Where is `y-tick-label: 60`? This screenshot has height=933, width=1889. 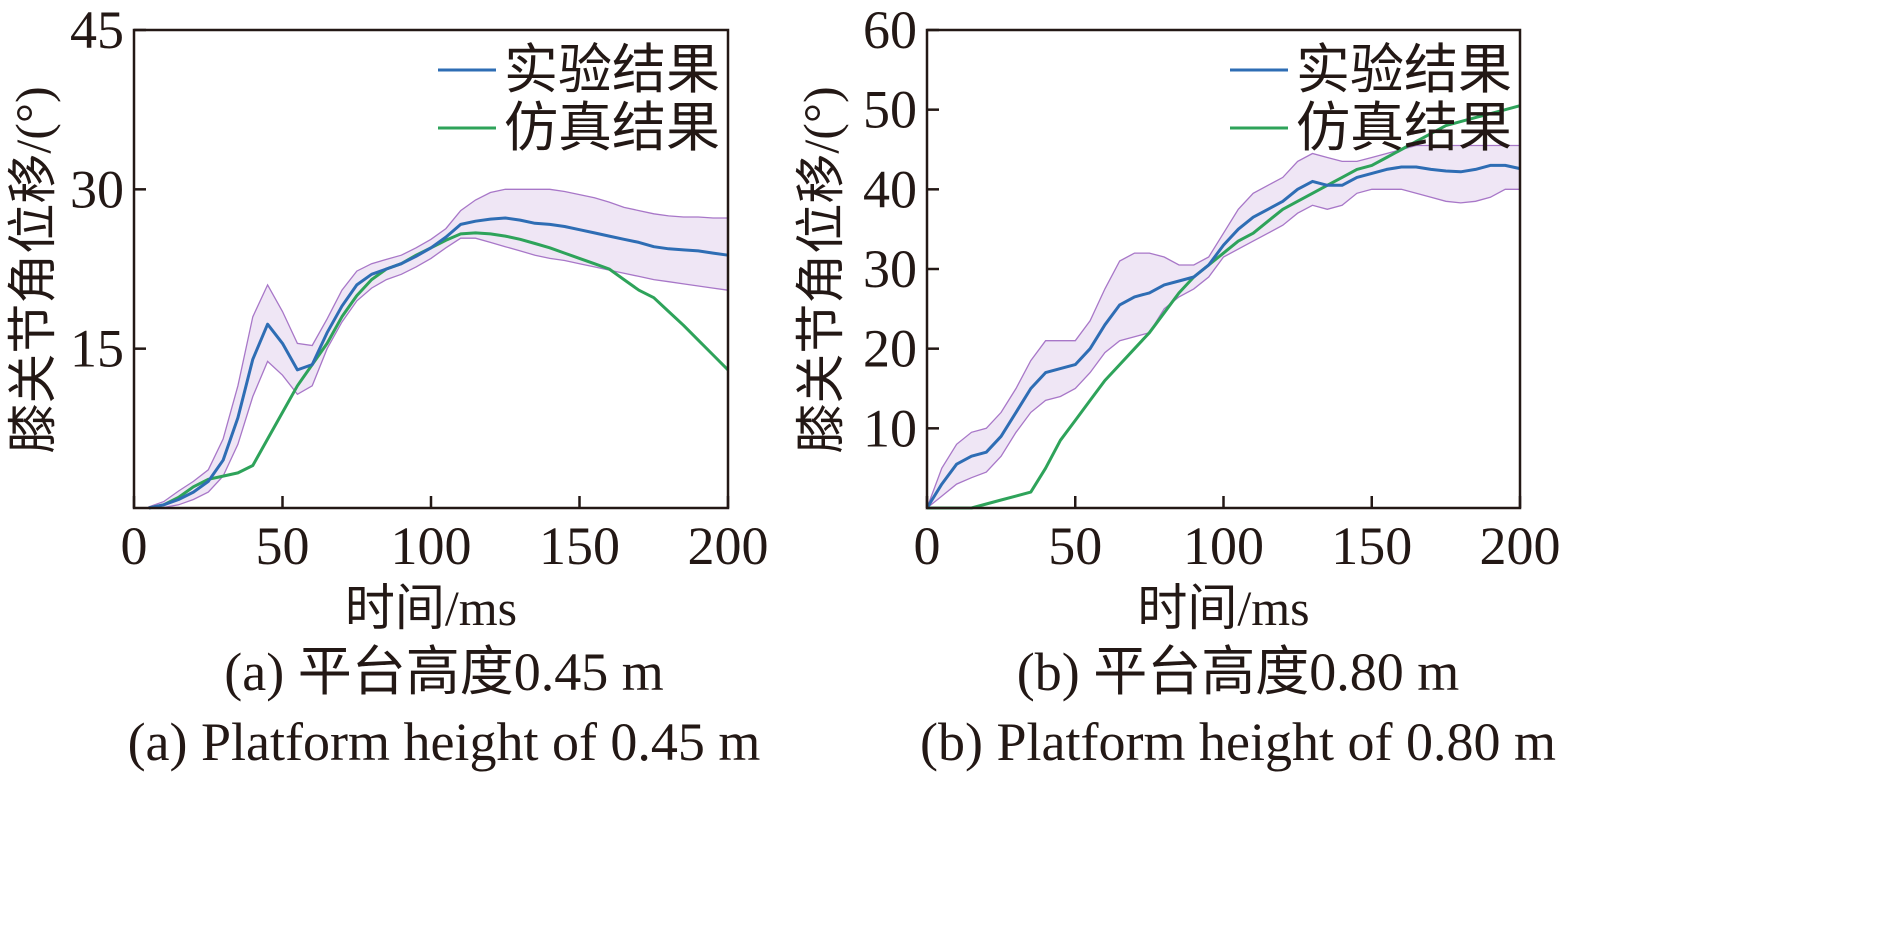 y-tick-label: 60 is located at coordinates (890, 30).